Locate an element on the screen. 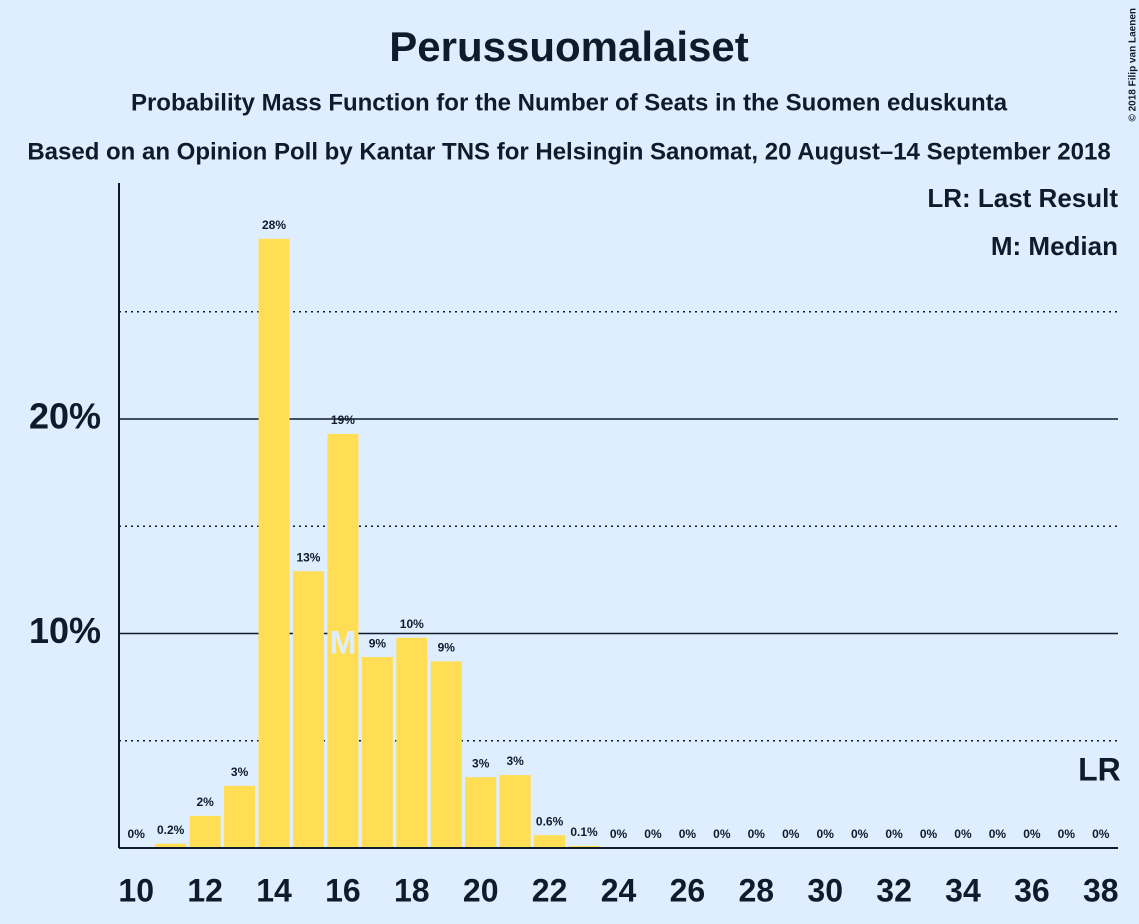 The height and width of the screenshot is (924, 1139). value-label: 10% is located at coordinates (412, 624).